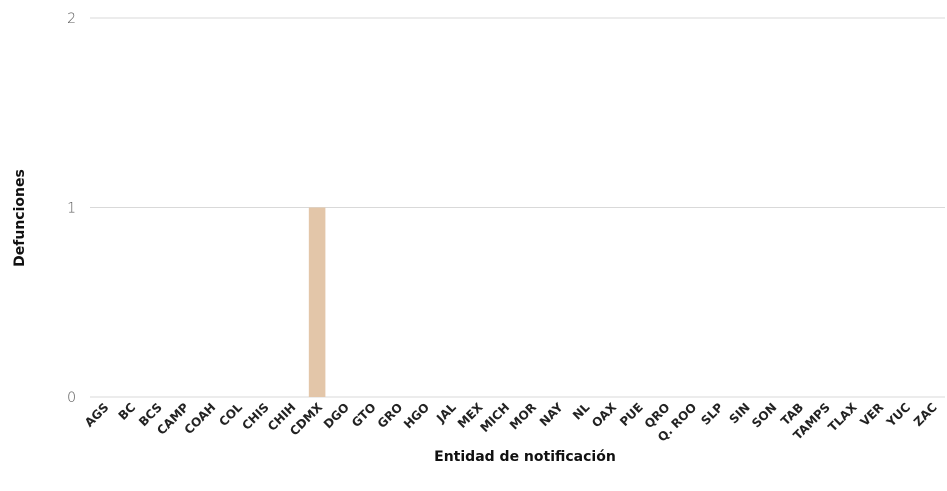 The width and height of the screenshot is (947, 491). What do you see at coordinates (255, 416) in the screenshot?
I see `x-tick-label: CHIS` at bounding box center [255, 416].